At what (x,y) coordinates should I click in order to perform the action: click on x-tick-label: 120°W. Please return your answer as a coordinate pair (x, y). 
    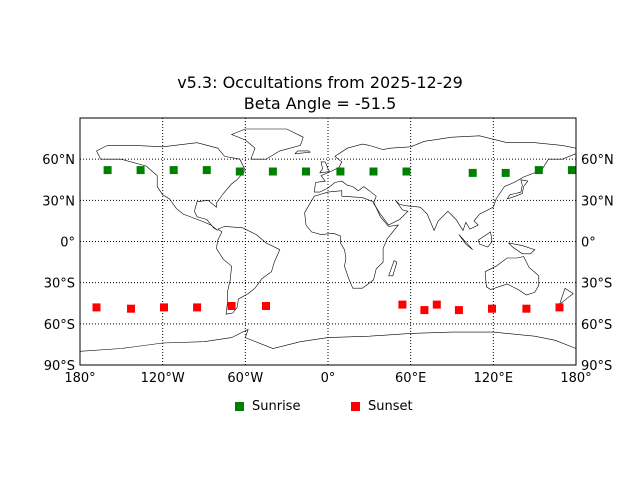
    Looking at the image, I should click on (163, 378).